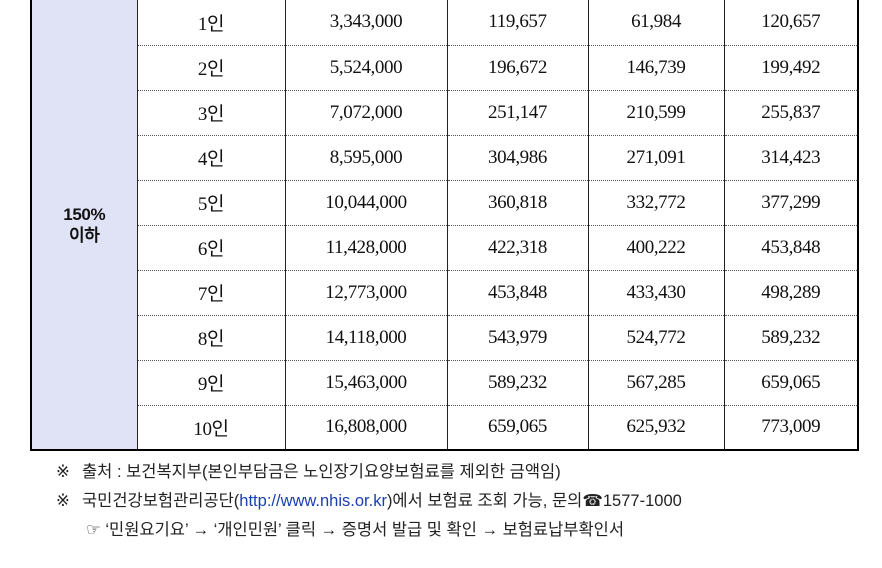 The image size is (882, 568). Describe the element at coordinates (84, 235) in the screenshot. I see `group-label-line2: 이하` at that location.